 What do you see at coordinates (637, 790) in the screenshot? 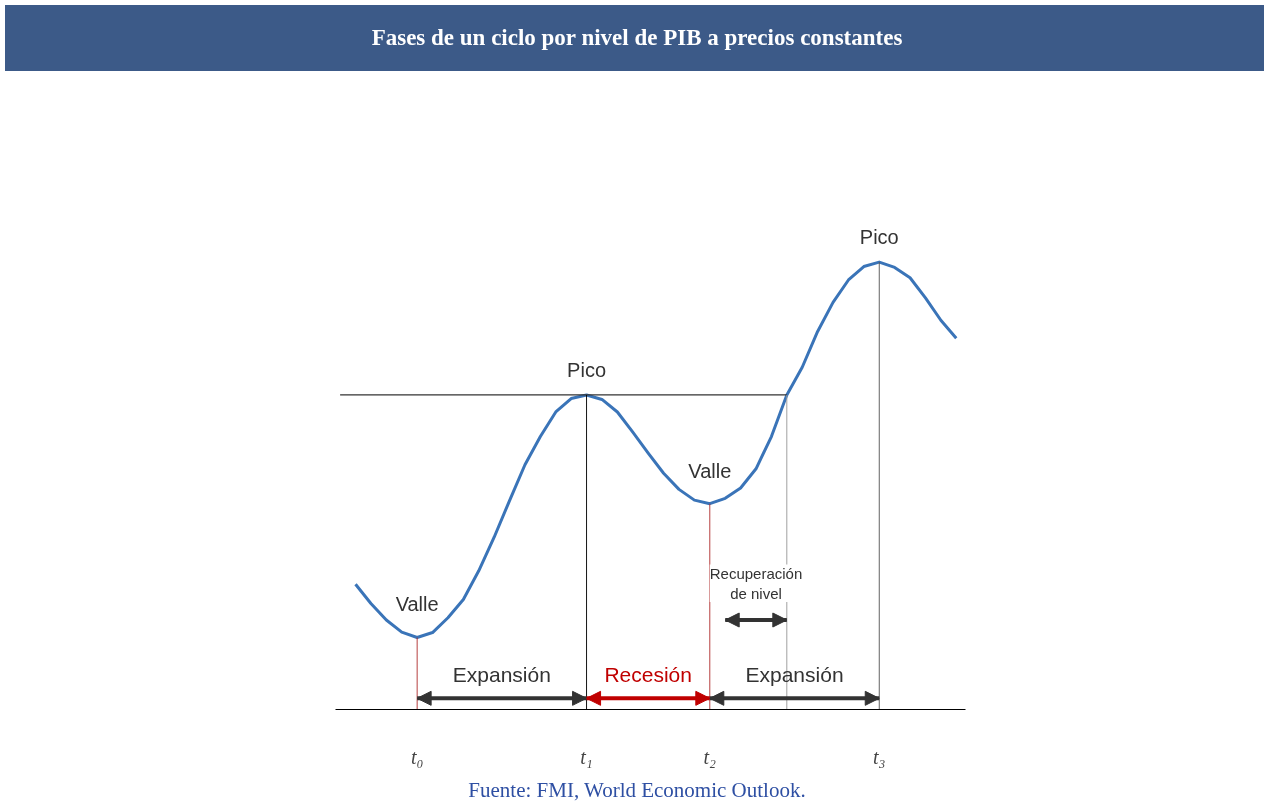
I see `source-note: Fuente: FMI, World Economic Outlook.` at bounding box center [637, 790].